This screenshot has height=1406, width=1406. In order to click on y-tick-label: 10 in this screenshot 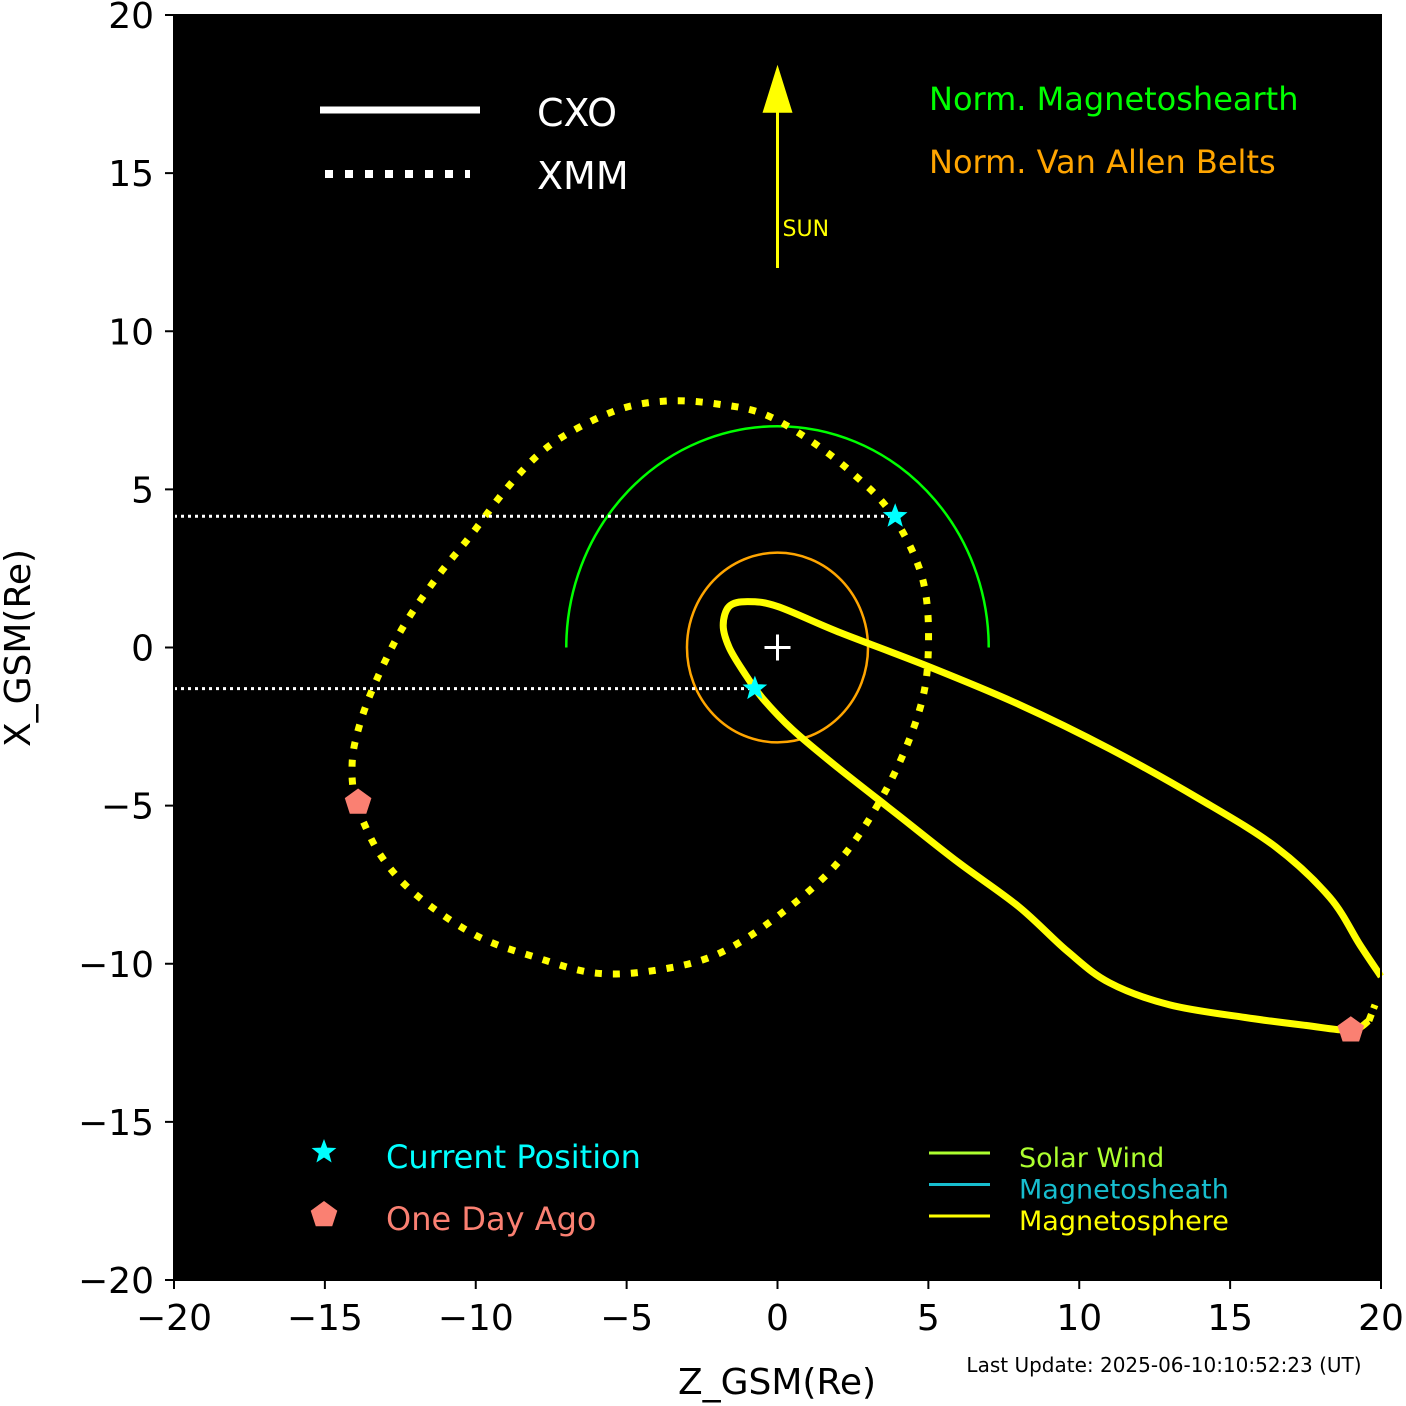, I will do `click(131, 332)`.